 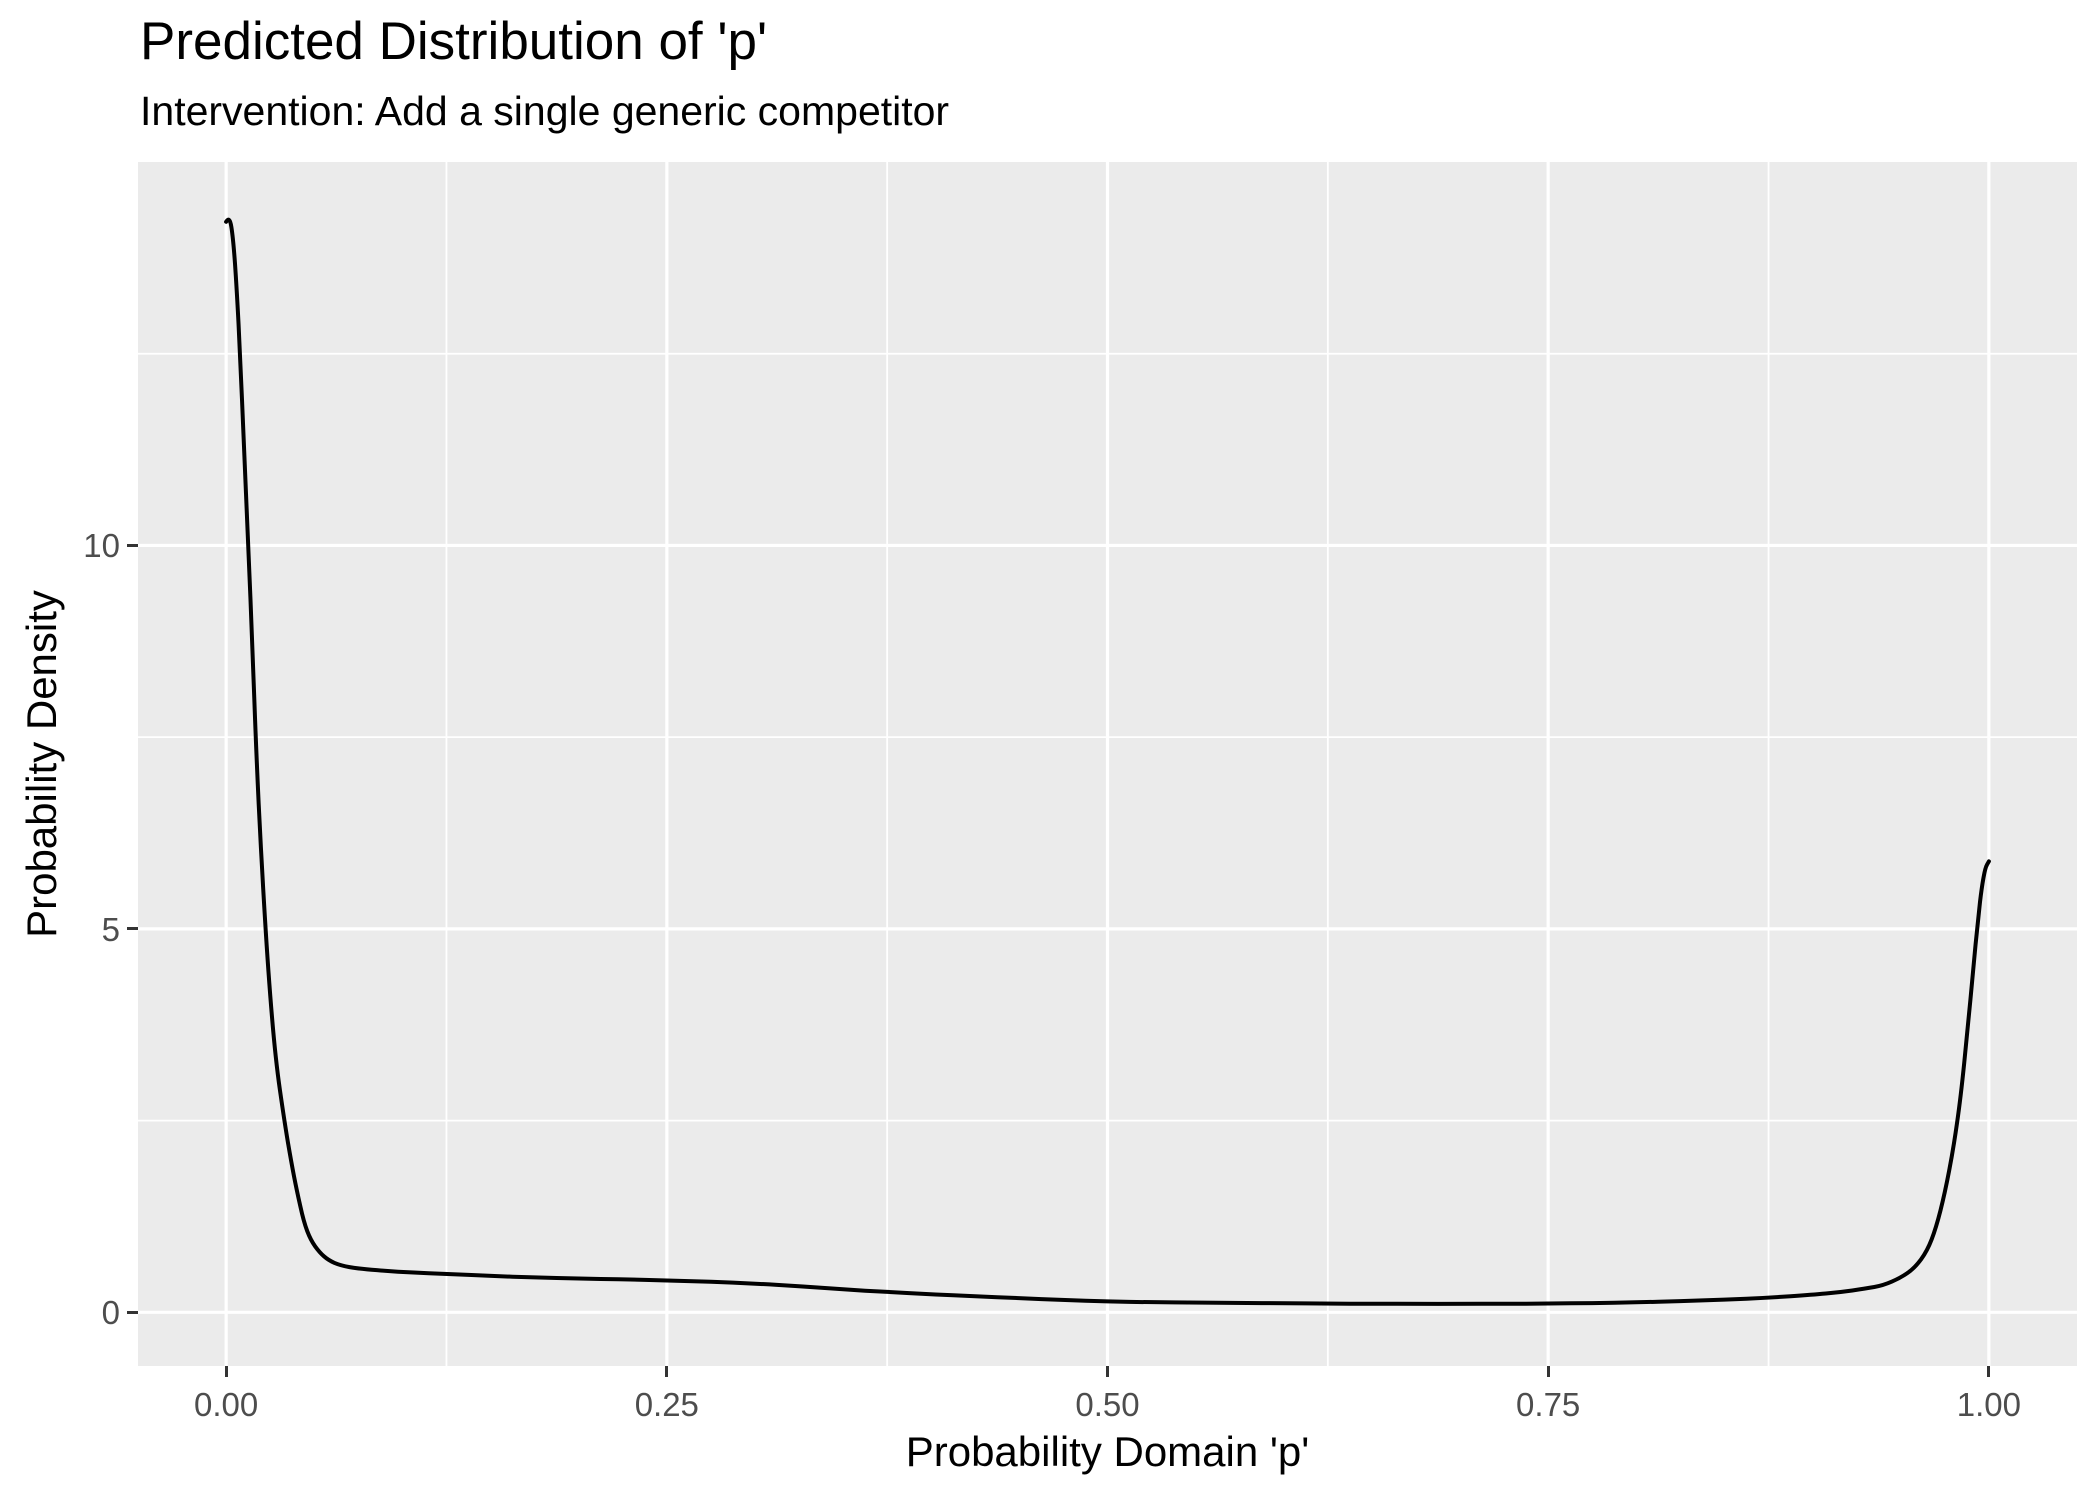 I want to click on y-tick-label: 5, so click(x=110, y=929).